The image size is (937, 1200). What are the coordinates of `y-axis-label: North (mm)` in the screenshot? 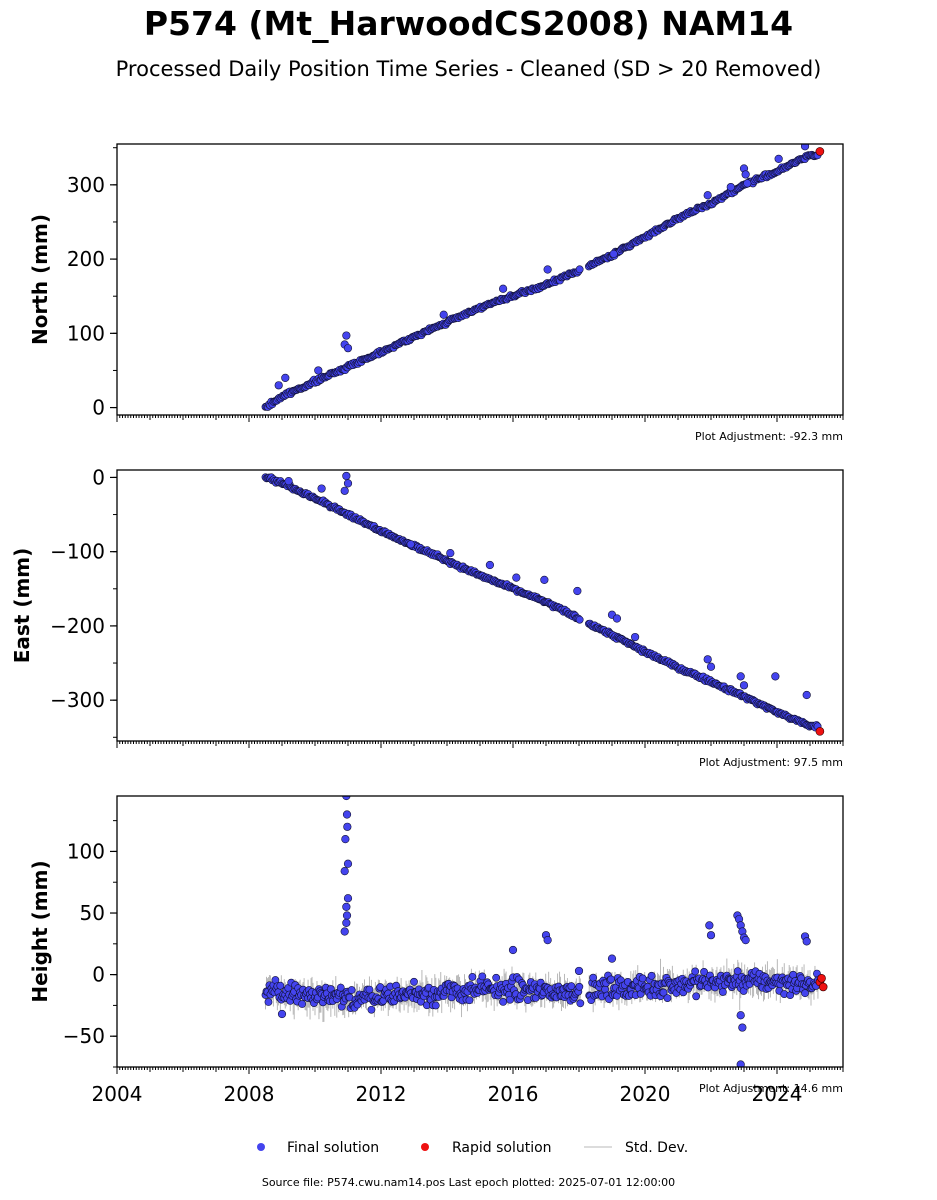 It's located at (40, 279).